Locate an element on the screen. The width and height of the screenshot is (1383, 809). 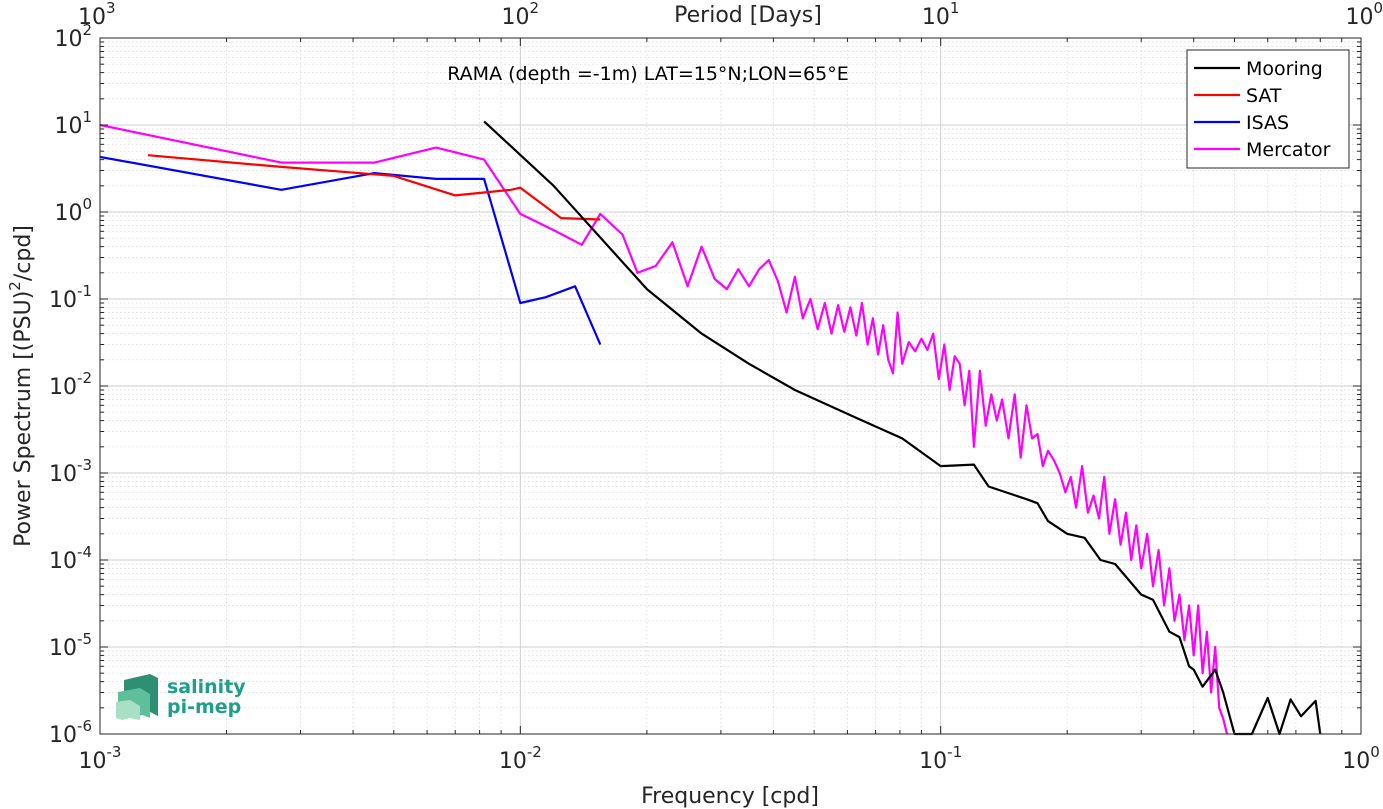
x-axis-title: Frequency [cpd] is located at coordinates (730, 796).